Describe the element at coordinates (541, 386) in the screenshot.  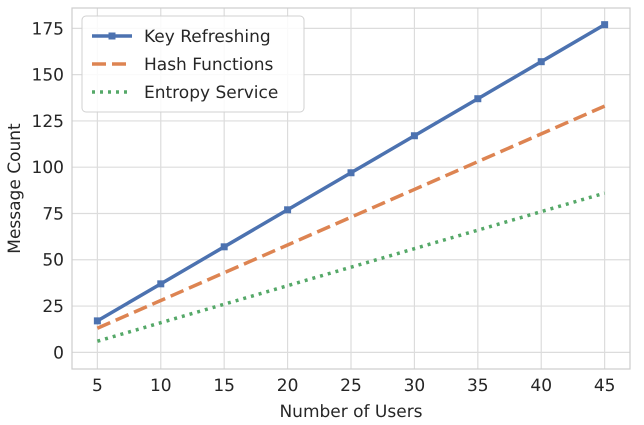
I see `x-tick-label: 40` at that location.